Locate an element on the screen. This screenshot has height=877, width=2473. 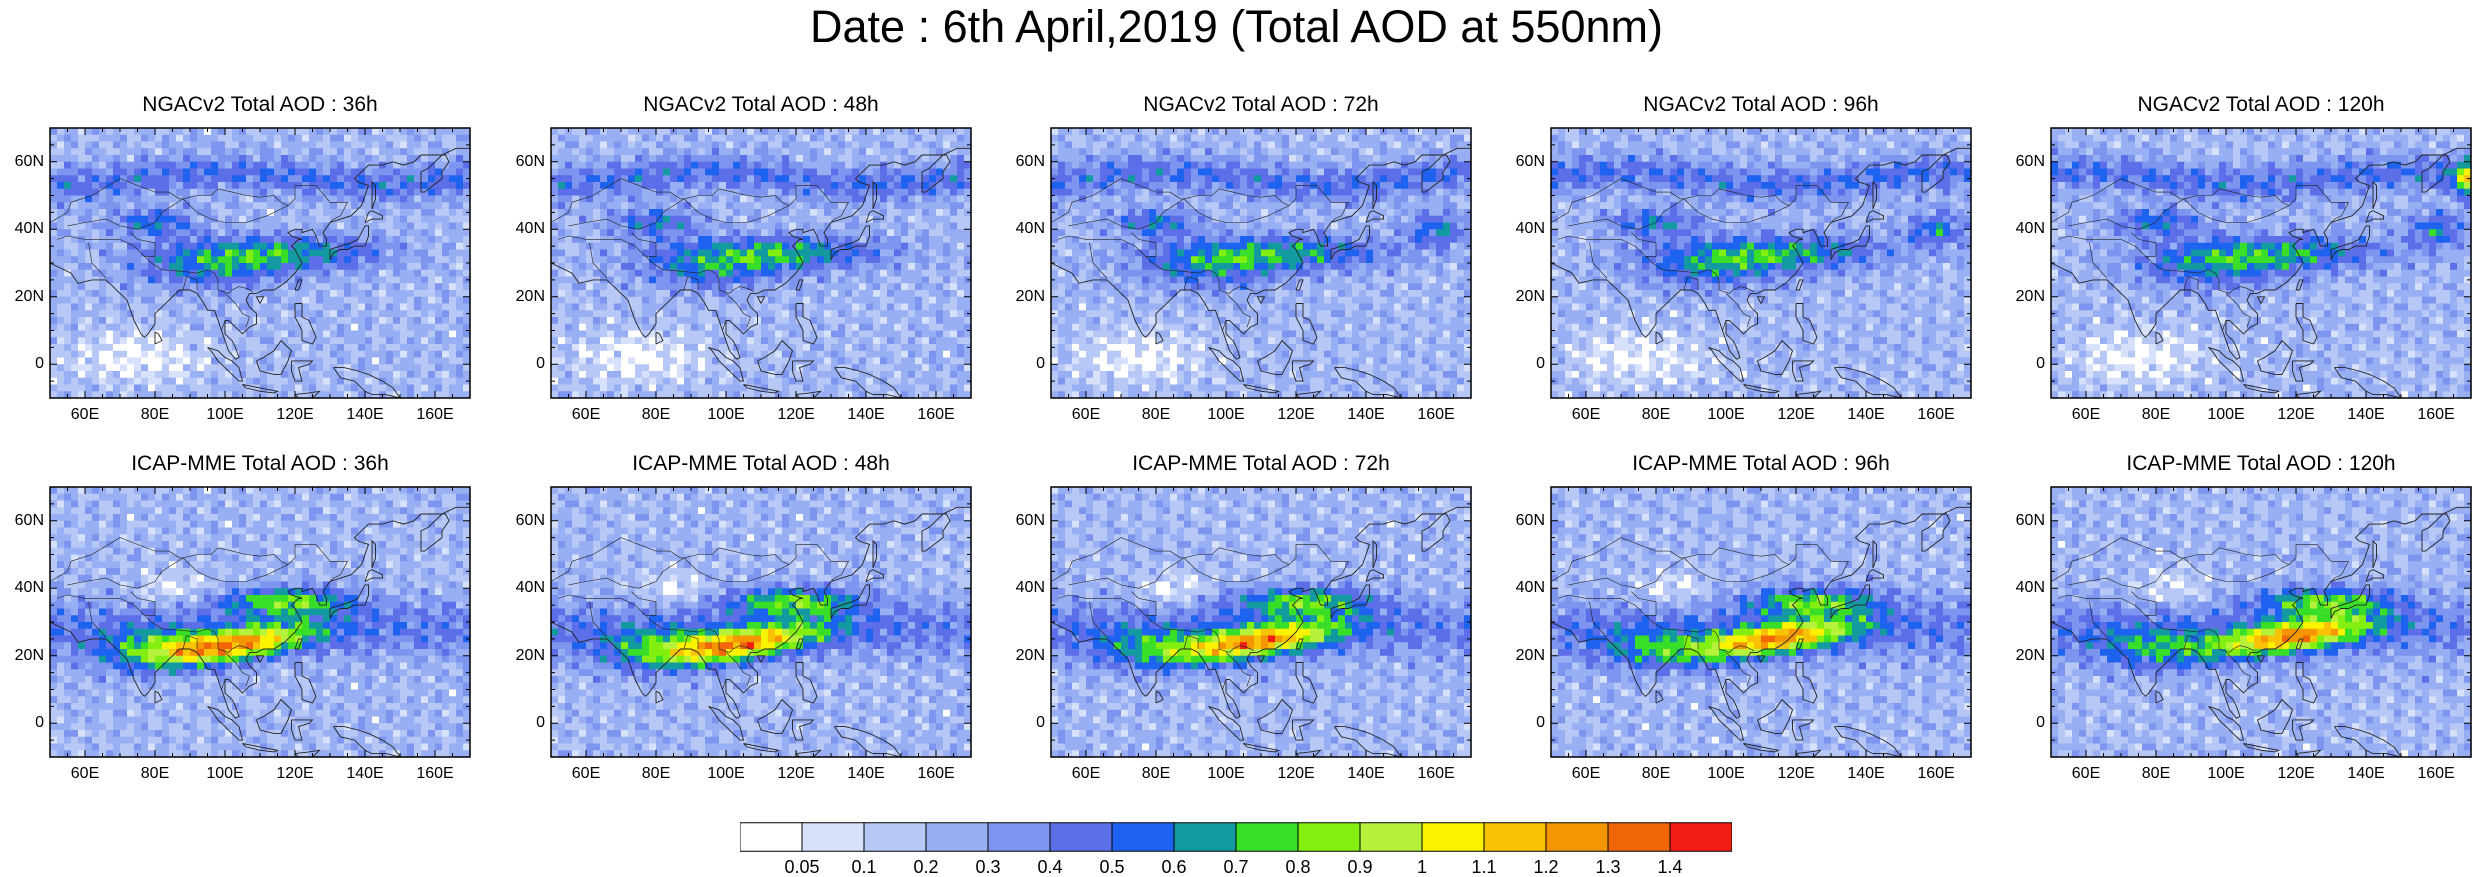
colorbar-tick-label: 1.2 is located at coordinates (1546, 867).